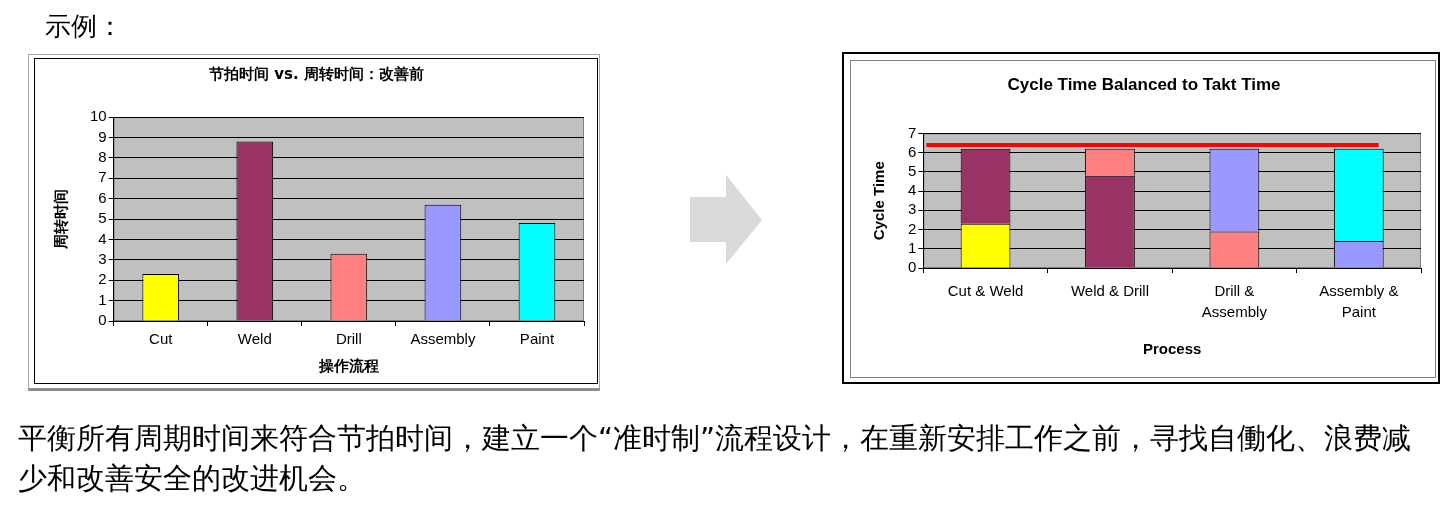  I want to click on x-tick-label: Paint, so click(537, 339).